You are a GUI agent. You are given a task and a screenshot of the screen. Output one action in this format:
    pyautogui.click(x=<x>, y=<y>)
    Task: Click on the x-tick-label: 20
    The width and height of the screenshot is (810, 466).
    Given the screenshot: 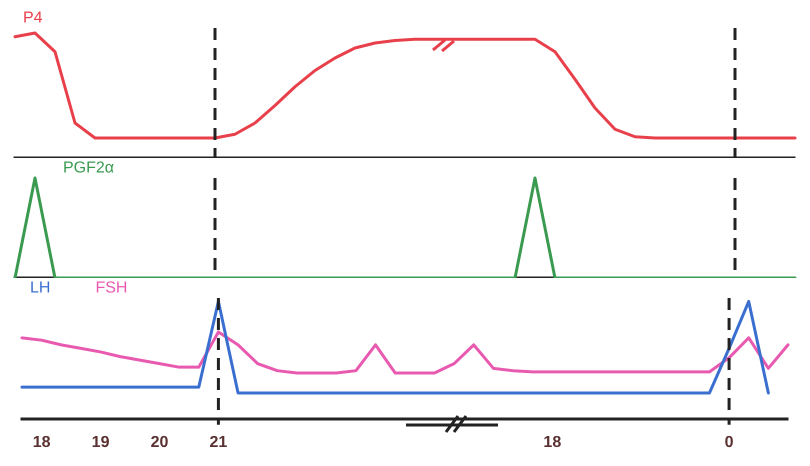 What is the action you would take?
    pyautogui.click(x=159, y=442)
    